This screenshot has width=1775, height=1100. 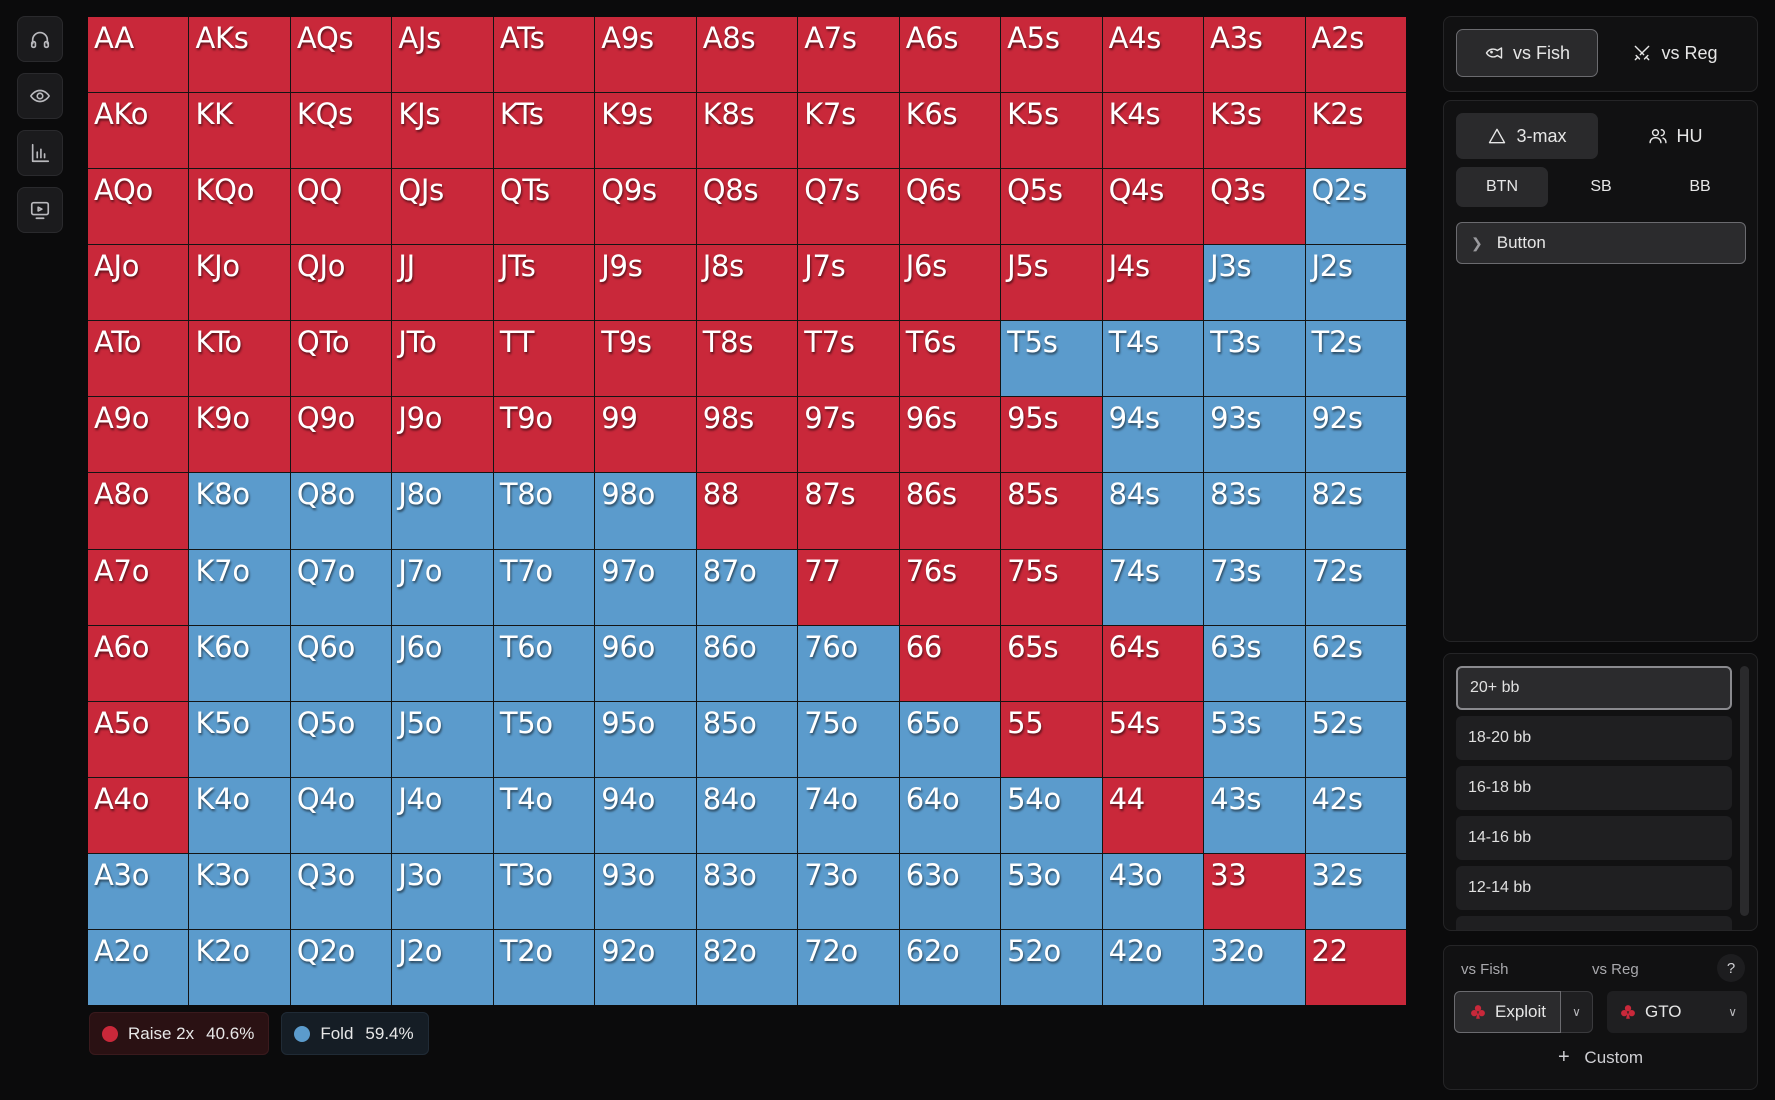 I want to click on hand-cell: 43o, so click(x=1153, y=891).